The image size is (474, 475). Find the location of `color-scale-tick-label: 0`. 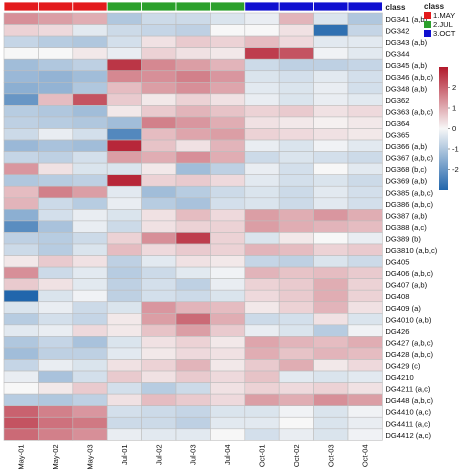

color-scale-tick-label: 0 is located at coordinates (454, 128).